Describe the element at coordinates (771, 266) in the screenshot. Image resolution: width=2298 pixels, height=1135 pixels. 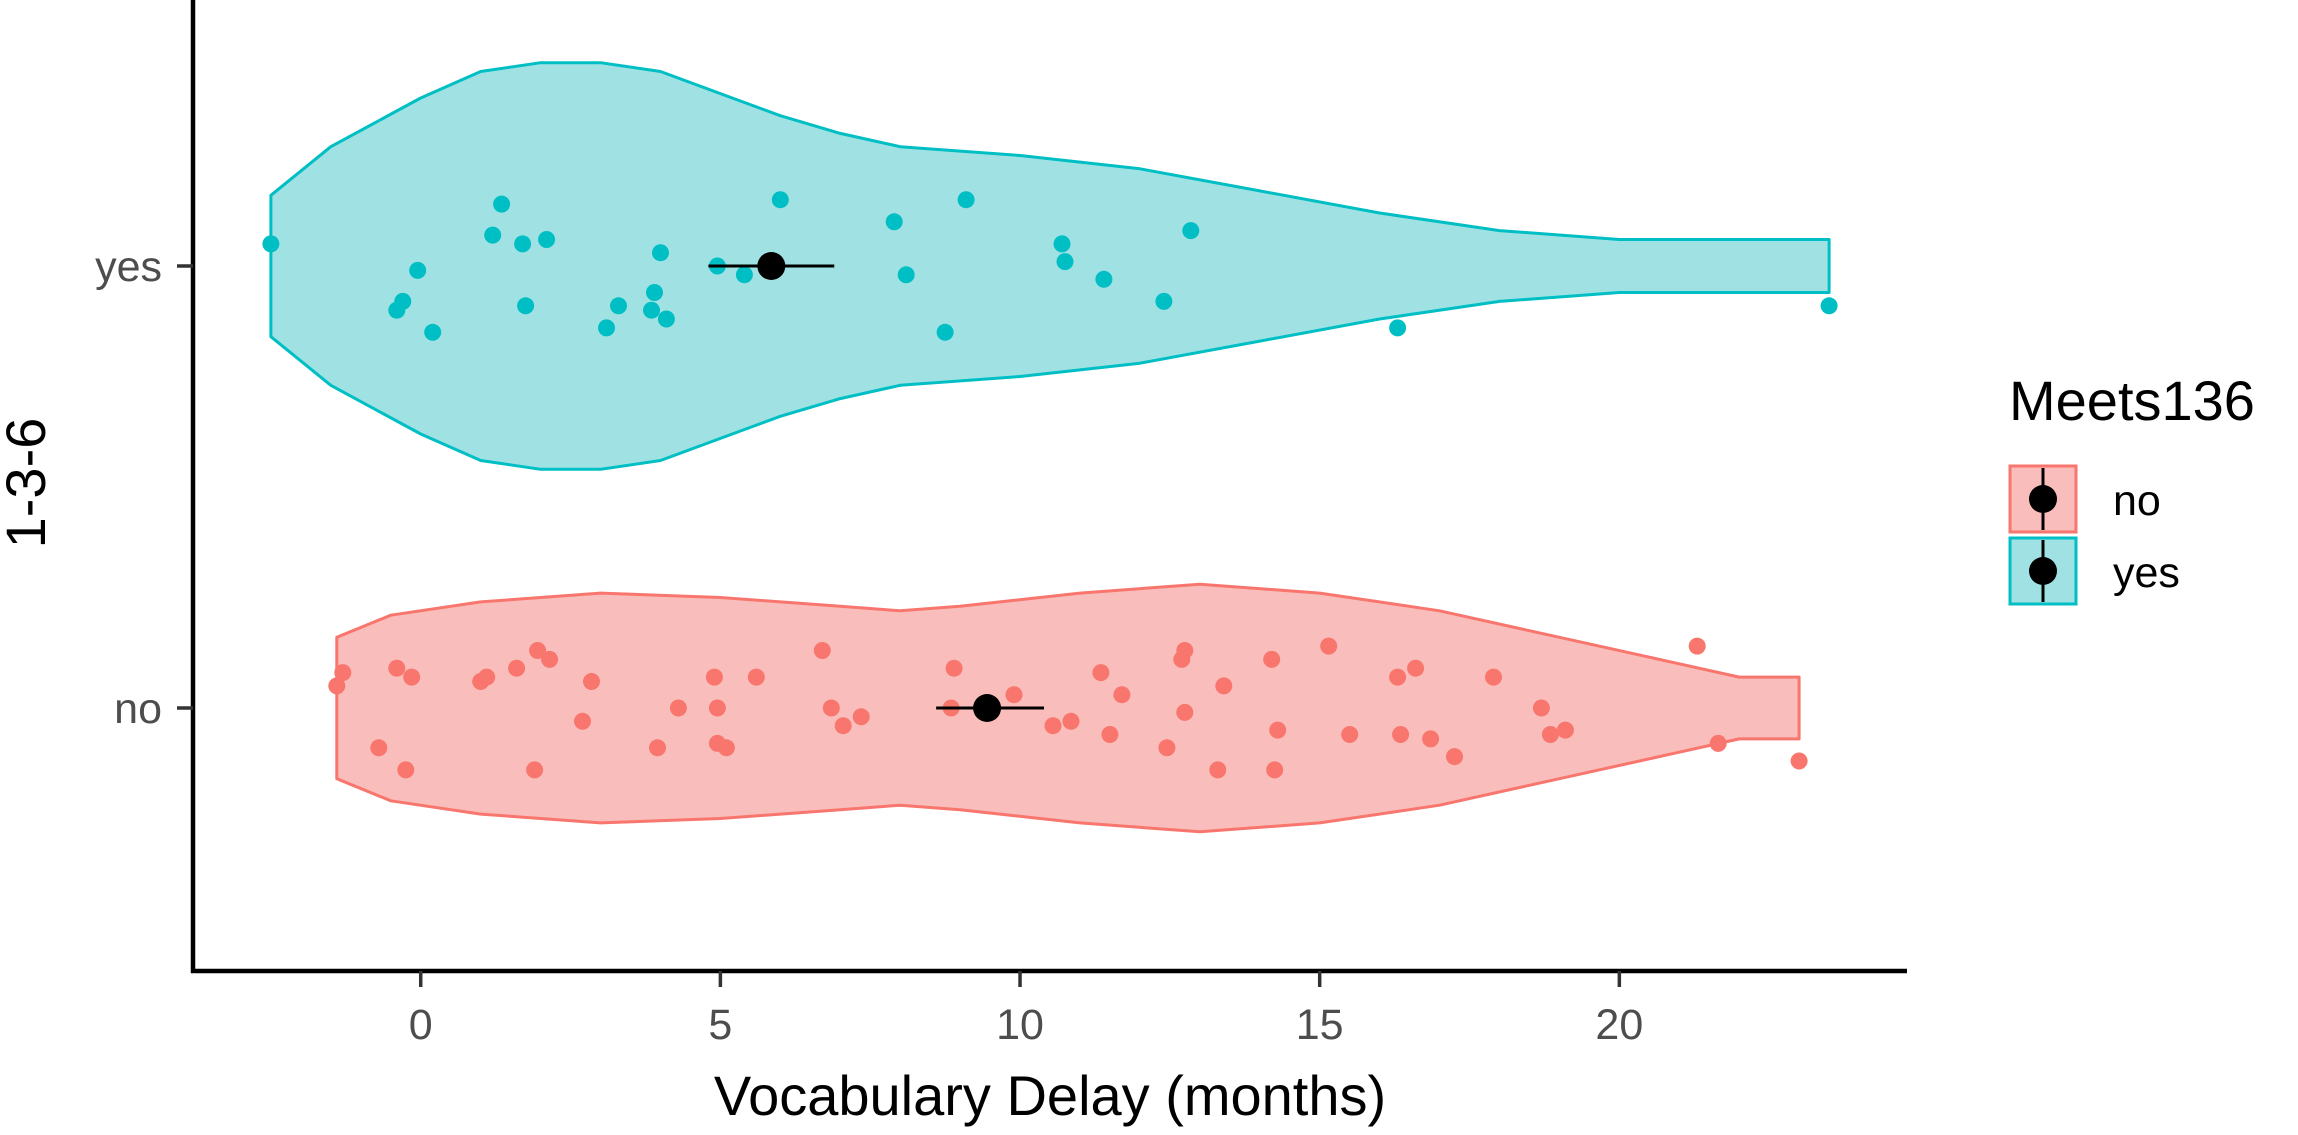
I see `mean-point-yes` at that location.